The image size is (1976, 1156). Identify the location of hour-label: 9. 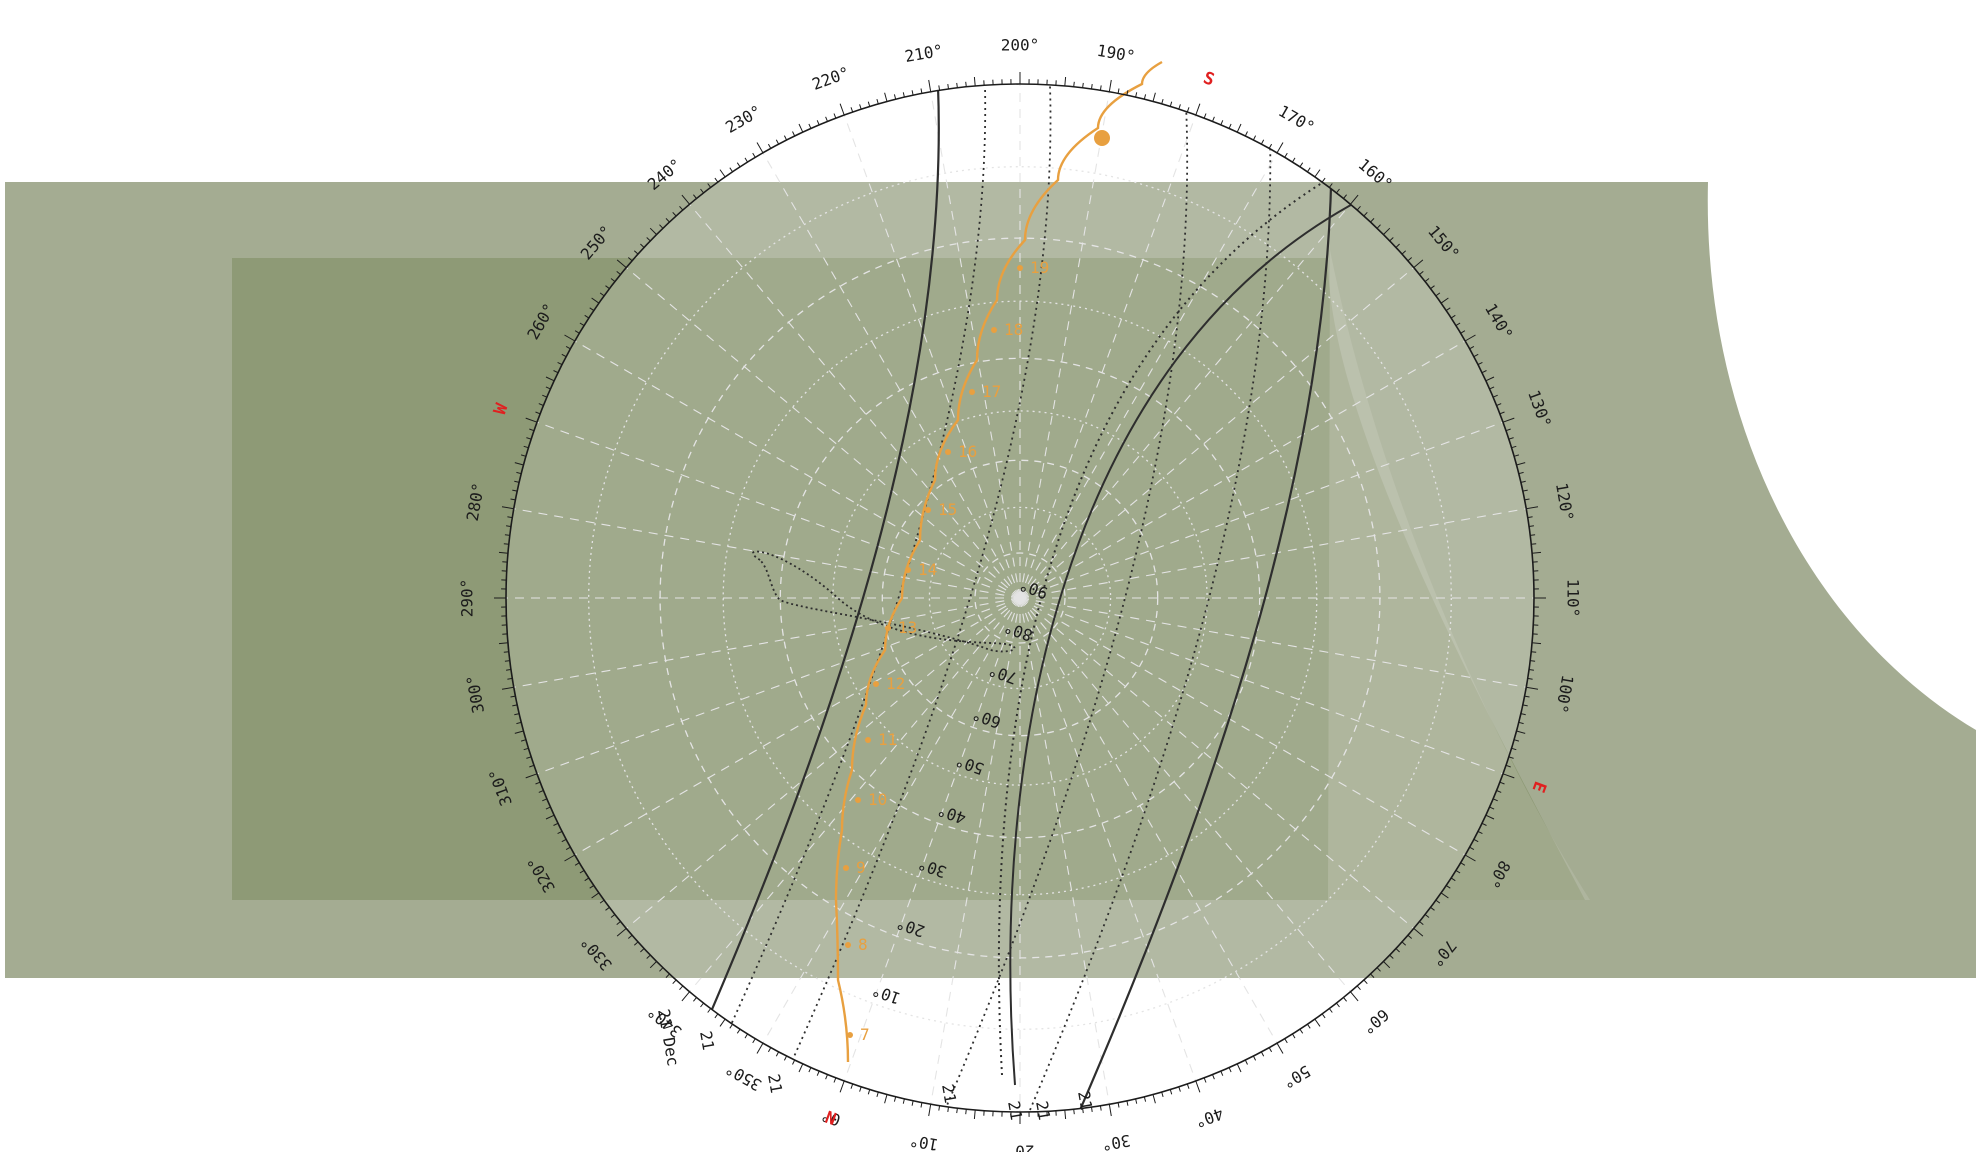
(861, 867).